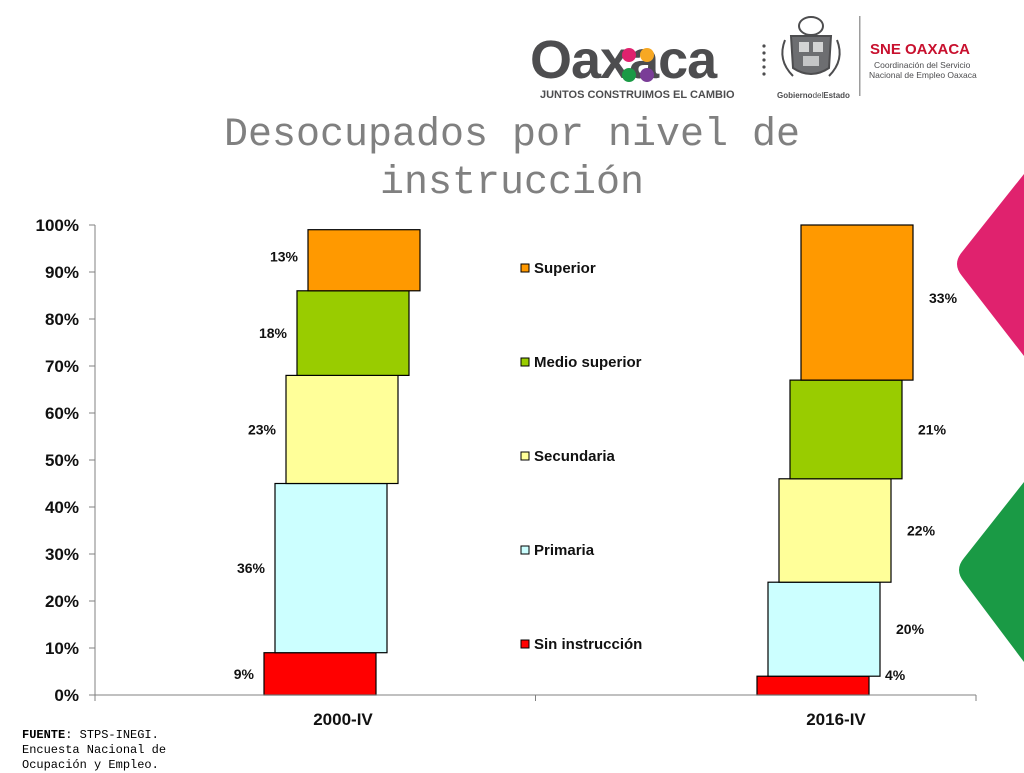 The image size is (1024, 773). I want to click on legend-label: Secundaria, so click(575, 456).